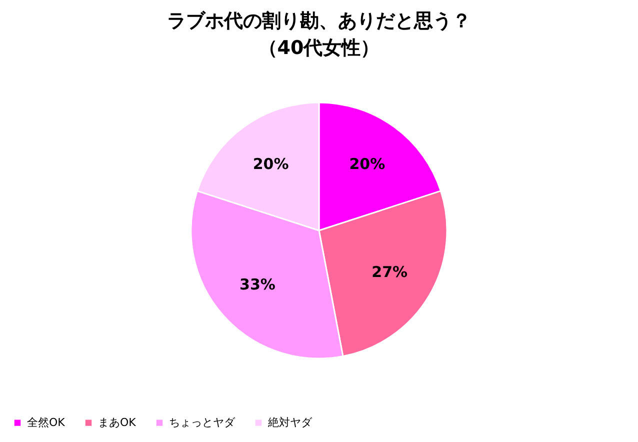 The image size is (638, 442). Describe the element at coordinates (319, 48) in the screenshot. I see `chart-subtitle: （40代女性）` at that location.